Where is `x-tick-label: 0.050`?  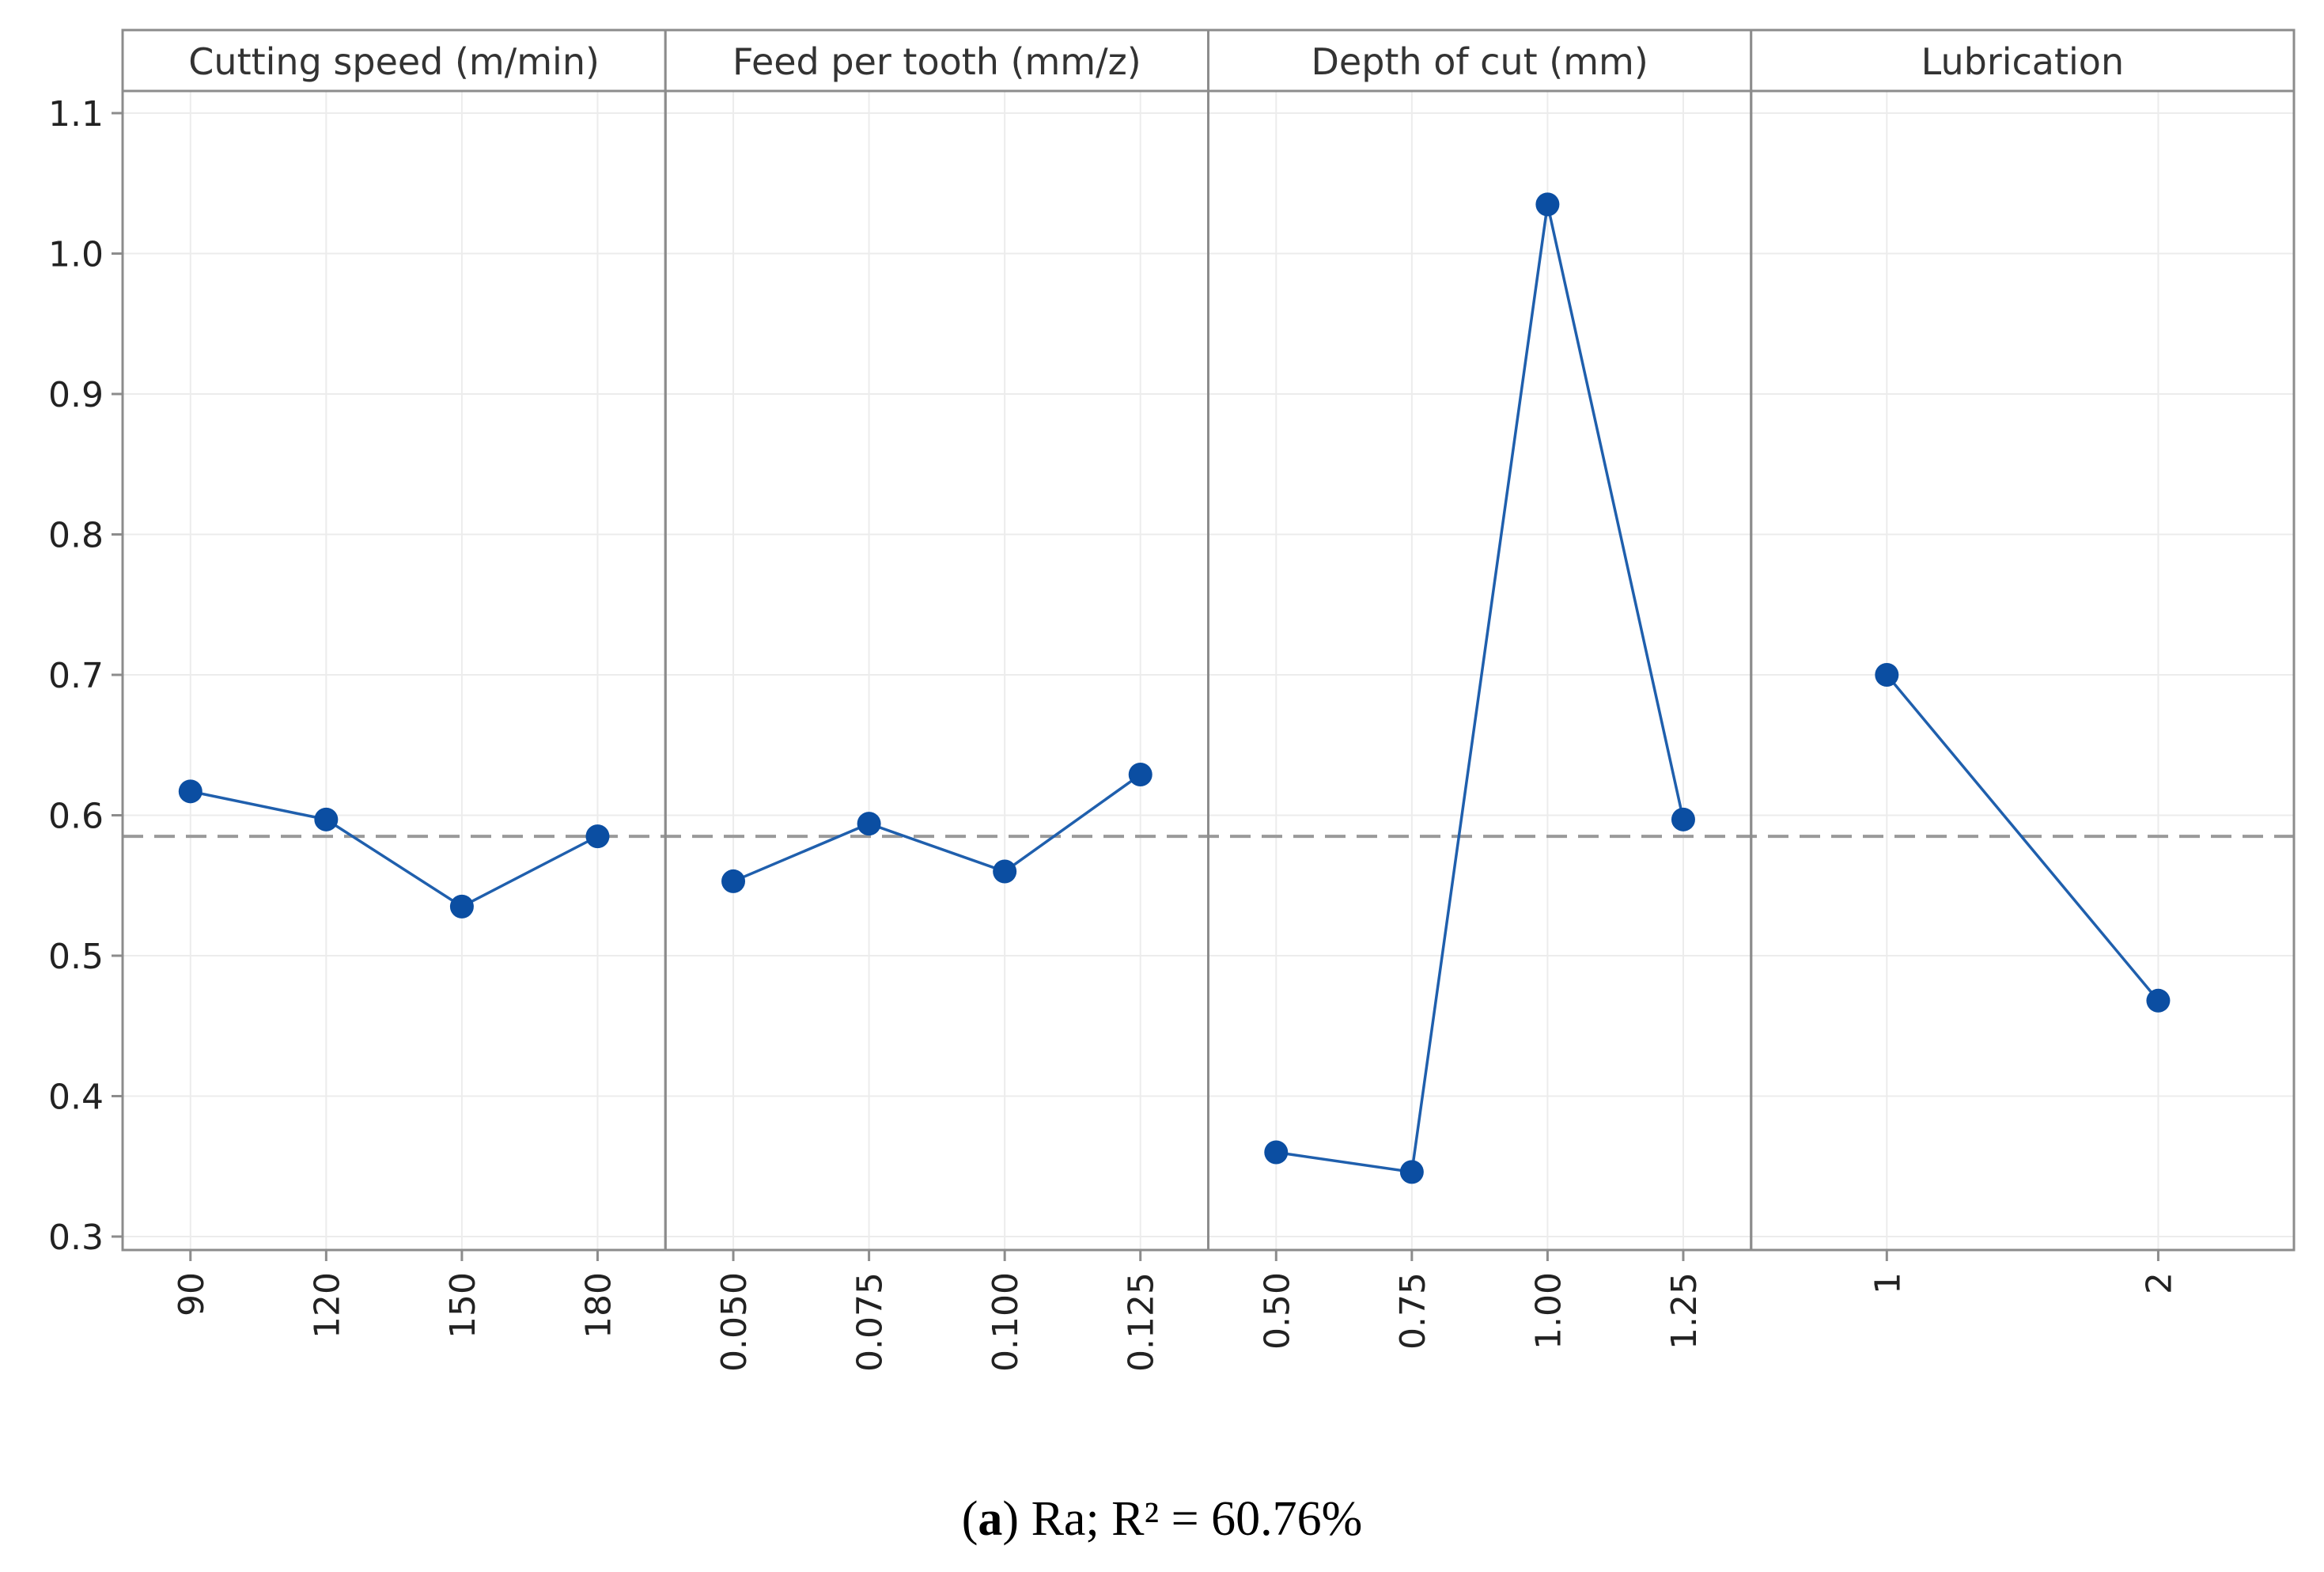 x-tick-label: 0.050 is located at coordinates (734, 1322).